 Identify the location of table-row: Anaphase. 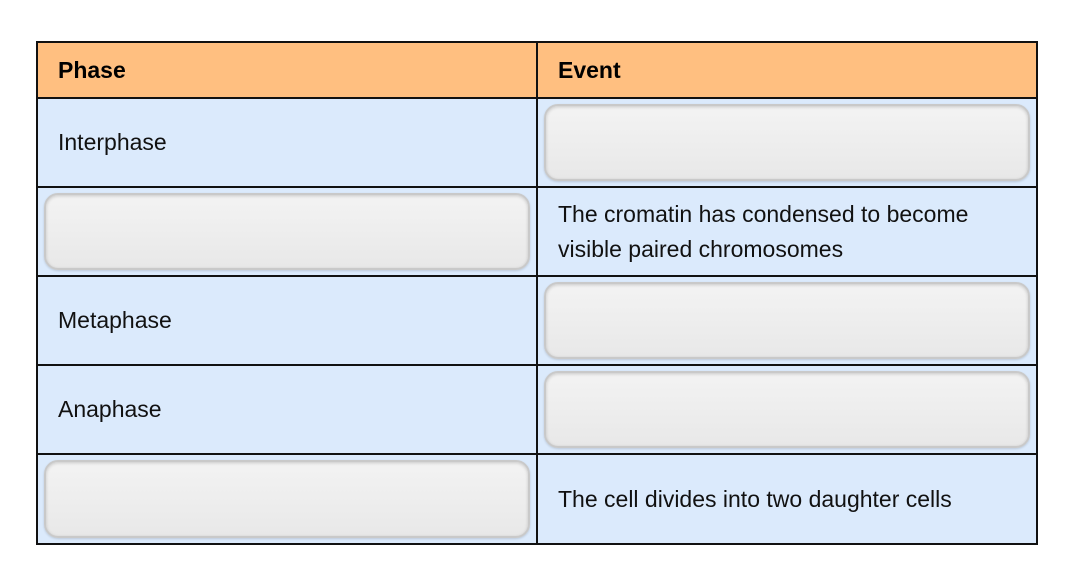
(537, 409).